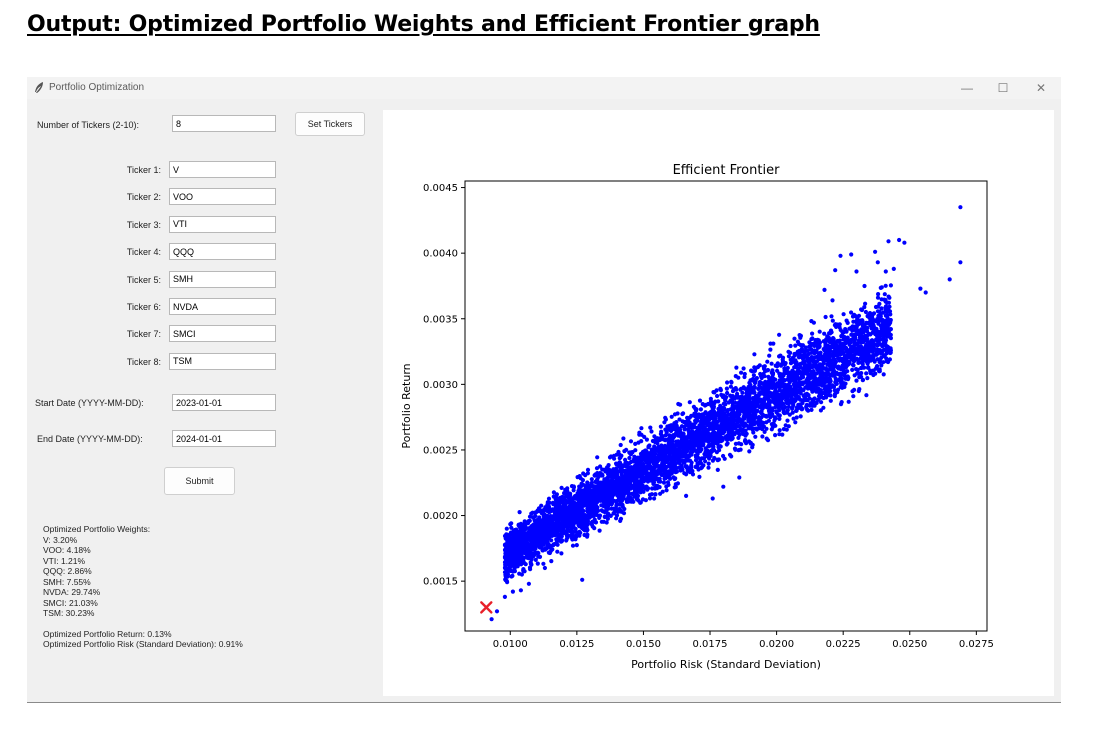 The width and height of the screenshot is (1100, 740). I want to click on close-icon: ✕, so click(1041, 88).